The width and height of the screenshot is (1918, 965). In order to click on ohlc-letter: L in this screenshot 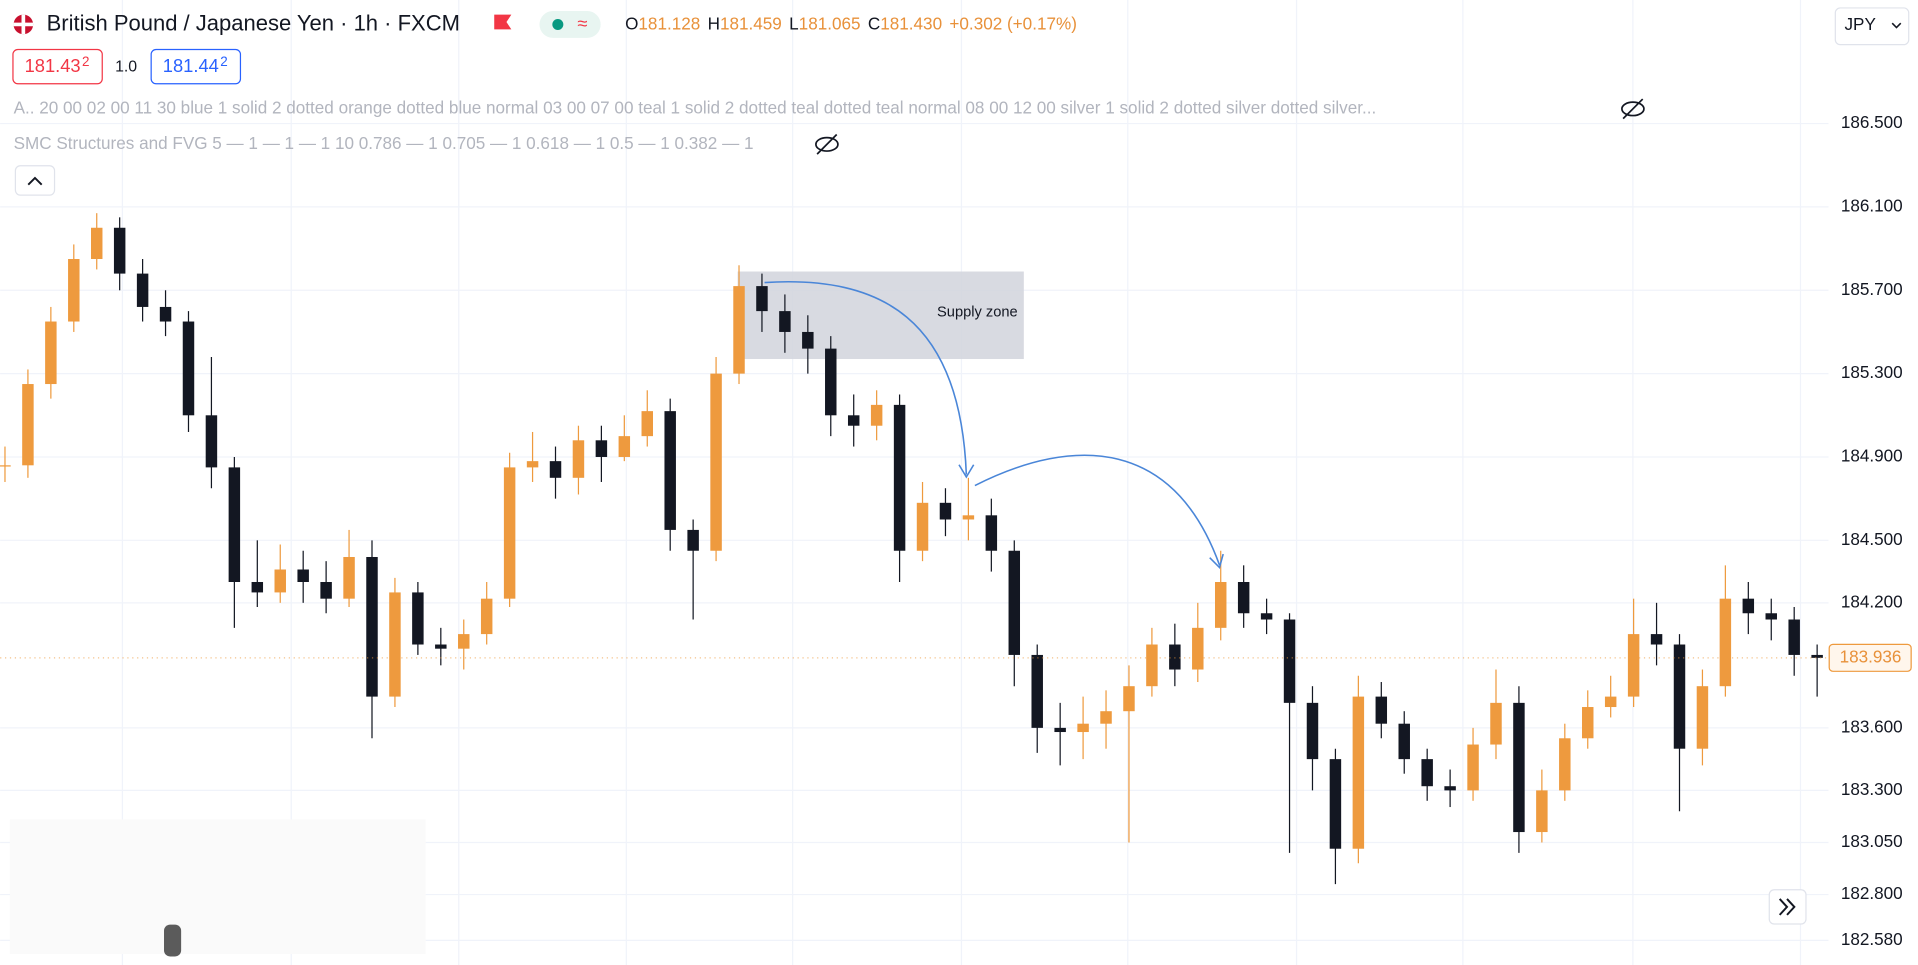, I will do `click(794, 23)`.